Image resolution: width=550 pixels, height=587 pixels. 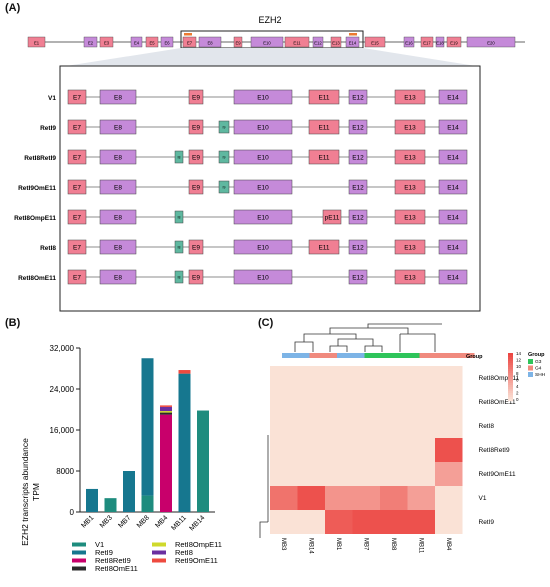 I want to click on exon-label: E11, so click(x=323, y=128).